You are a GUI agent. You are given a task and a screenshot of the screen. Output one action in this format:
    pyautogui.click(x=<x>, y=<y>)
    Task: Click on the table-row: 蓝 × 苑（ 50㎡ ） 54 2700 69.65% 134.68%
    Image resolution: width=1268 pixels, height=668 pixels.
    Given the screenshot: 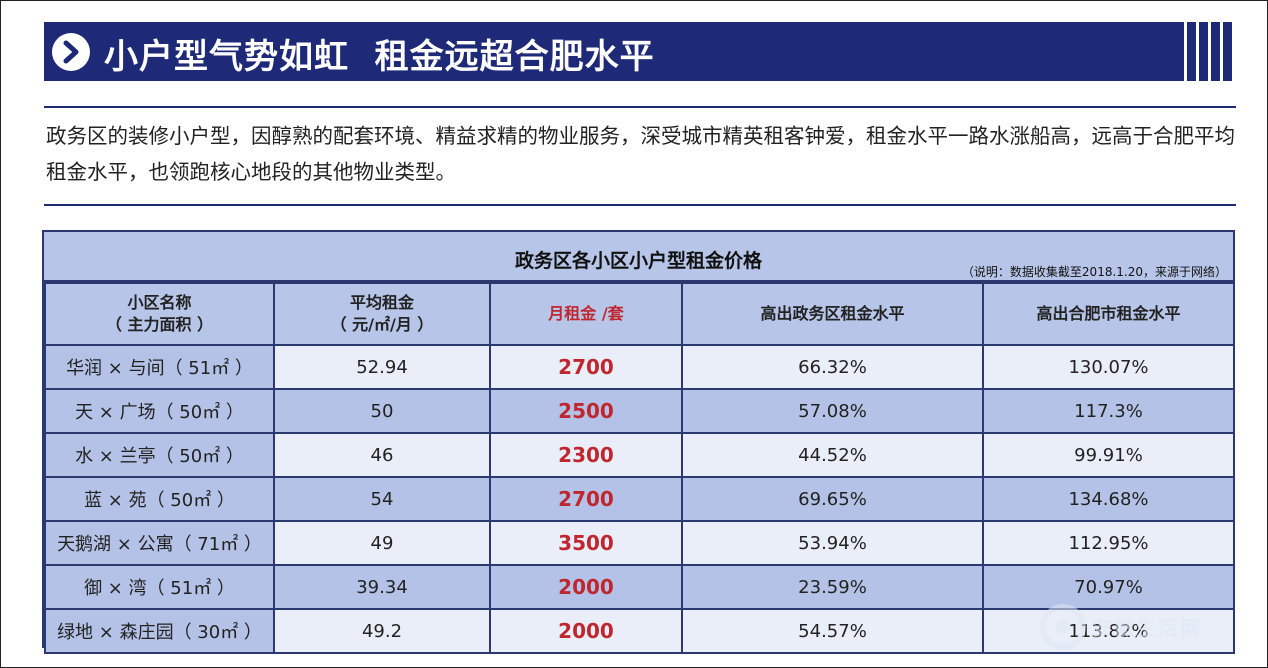 What is the action you would take?
    pyautogui.click(x=639, y=499)
    